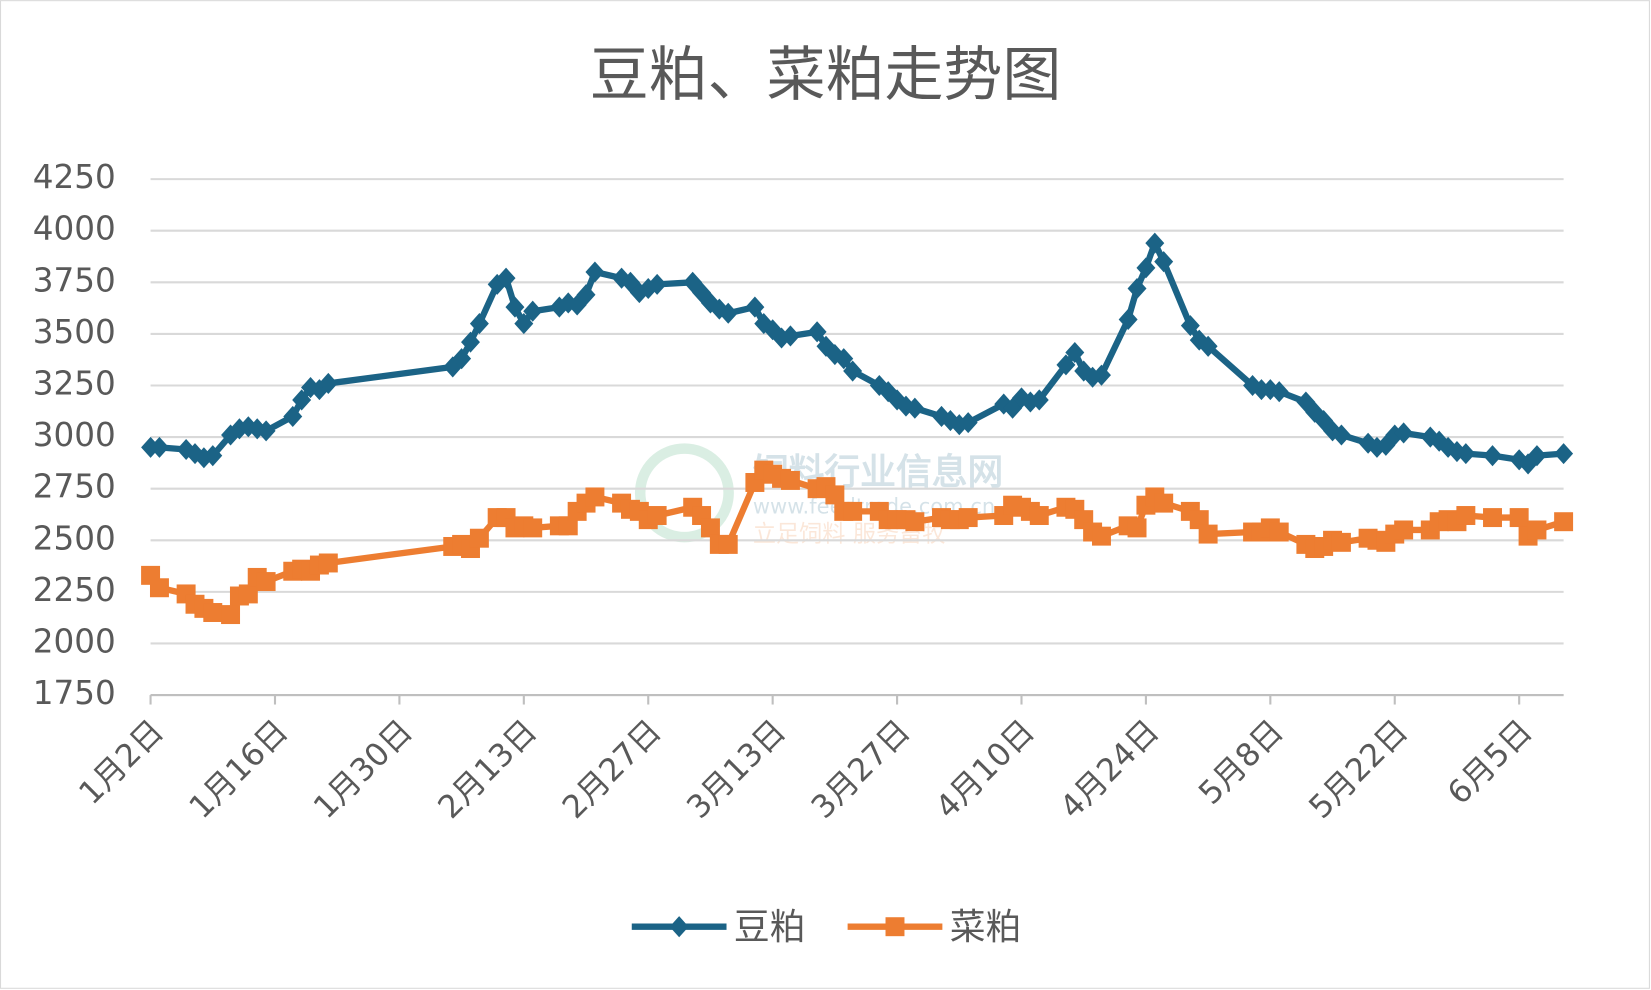  Describe the element at coordinates (74, 332) in the screenshot. I see `y-tick-label: 3500` at that location.